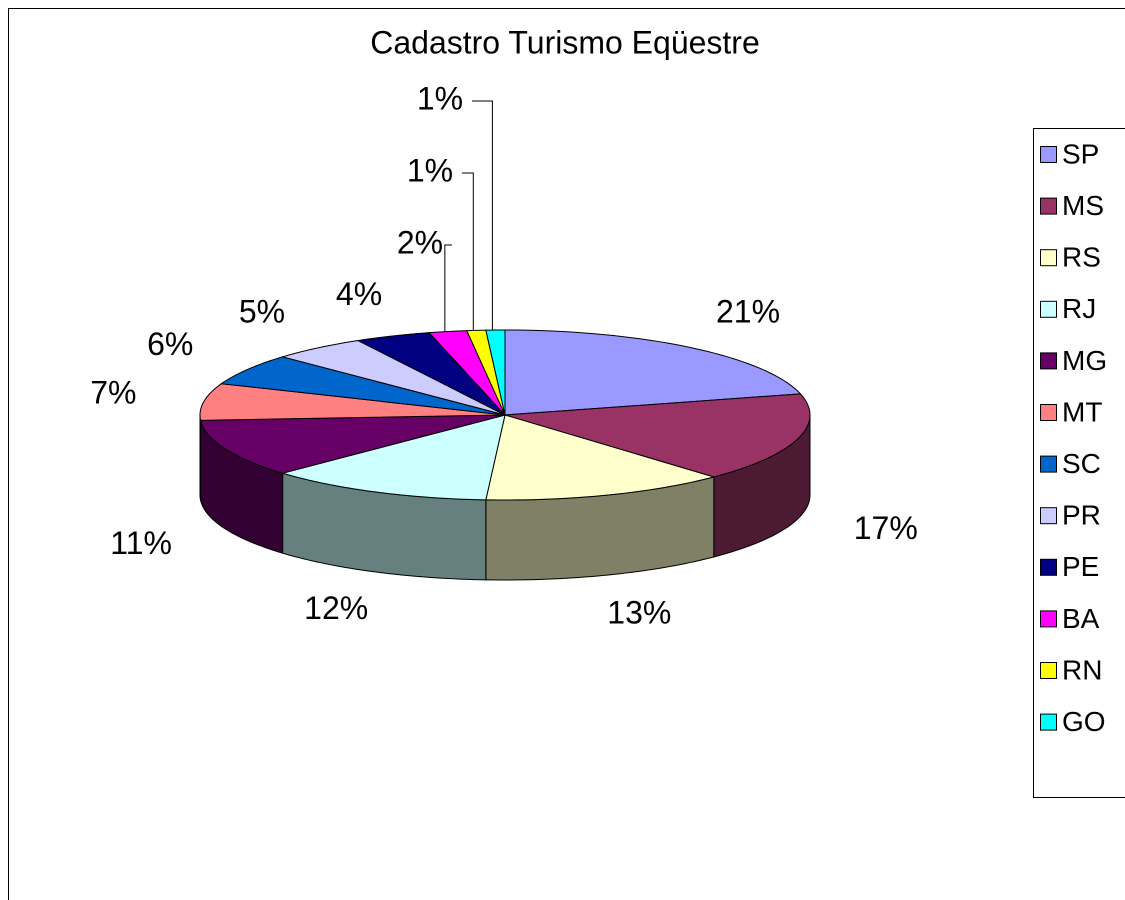 The height and width of the screenshot is (900, 1125). What do you see at coordinates (886, 528) in the screenshot?
I see `data-label: 17%` at bounding box center [886, 528].